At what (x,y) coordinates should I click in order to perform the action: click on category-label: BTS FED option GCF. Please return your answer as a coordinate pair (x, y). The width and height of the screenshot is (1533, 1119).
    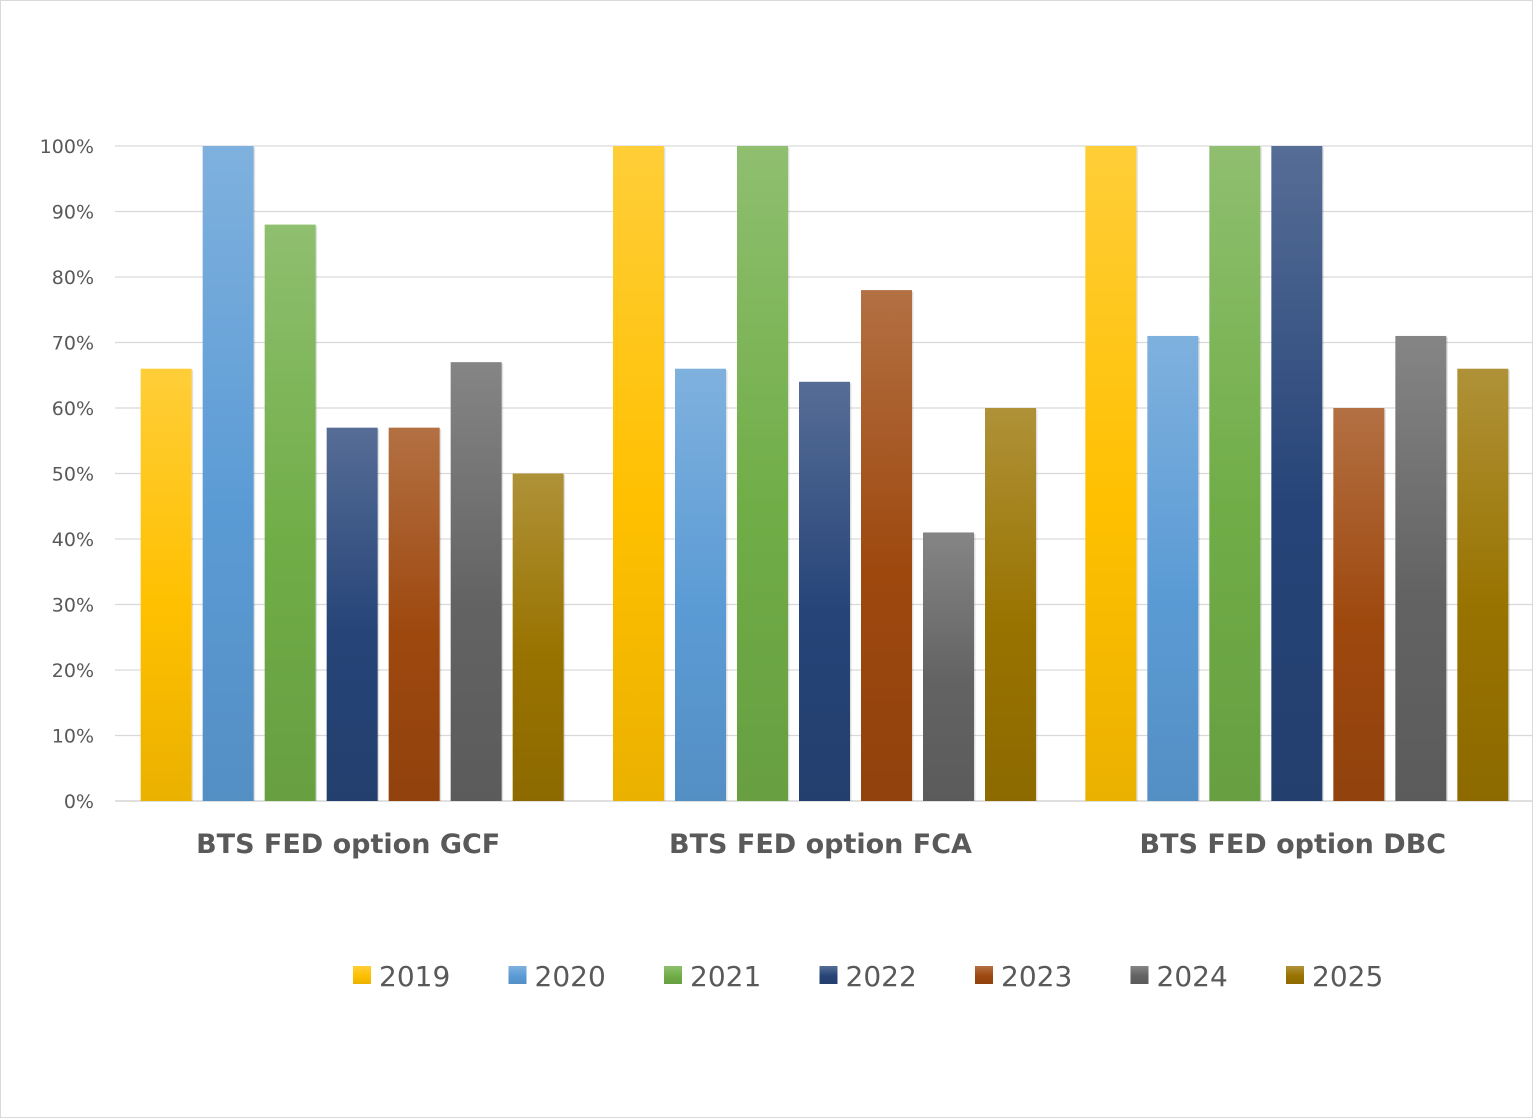
    Looking at the image, I should click on (348, 844).